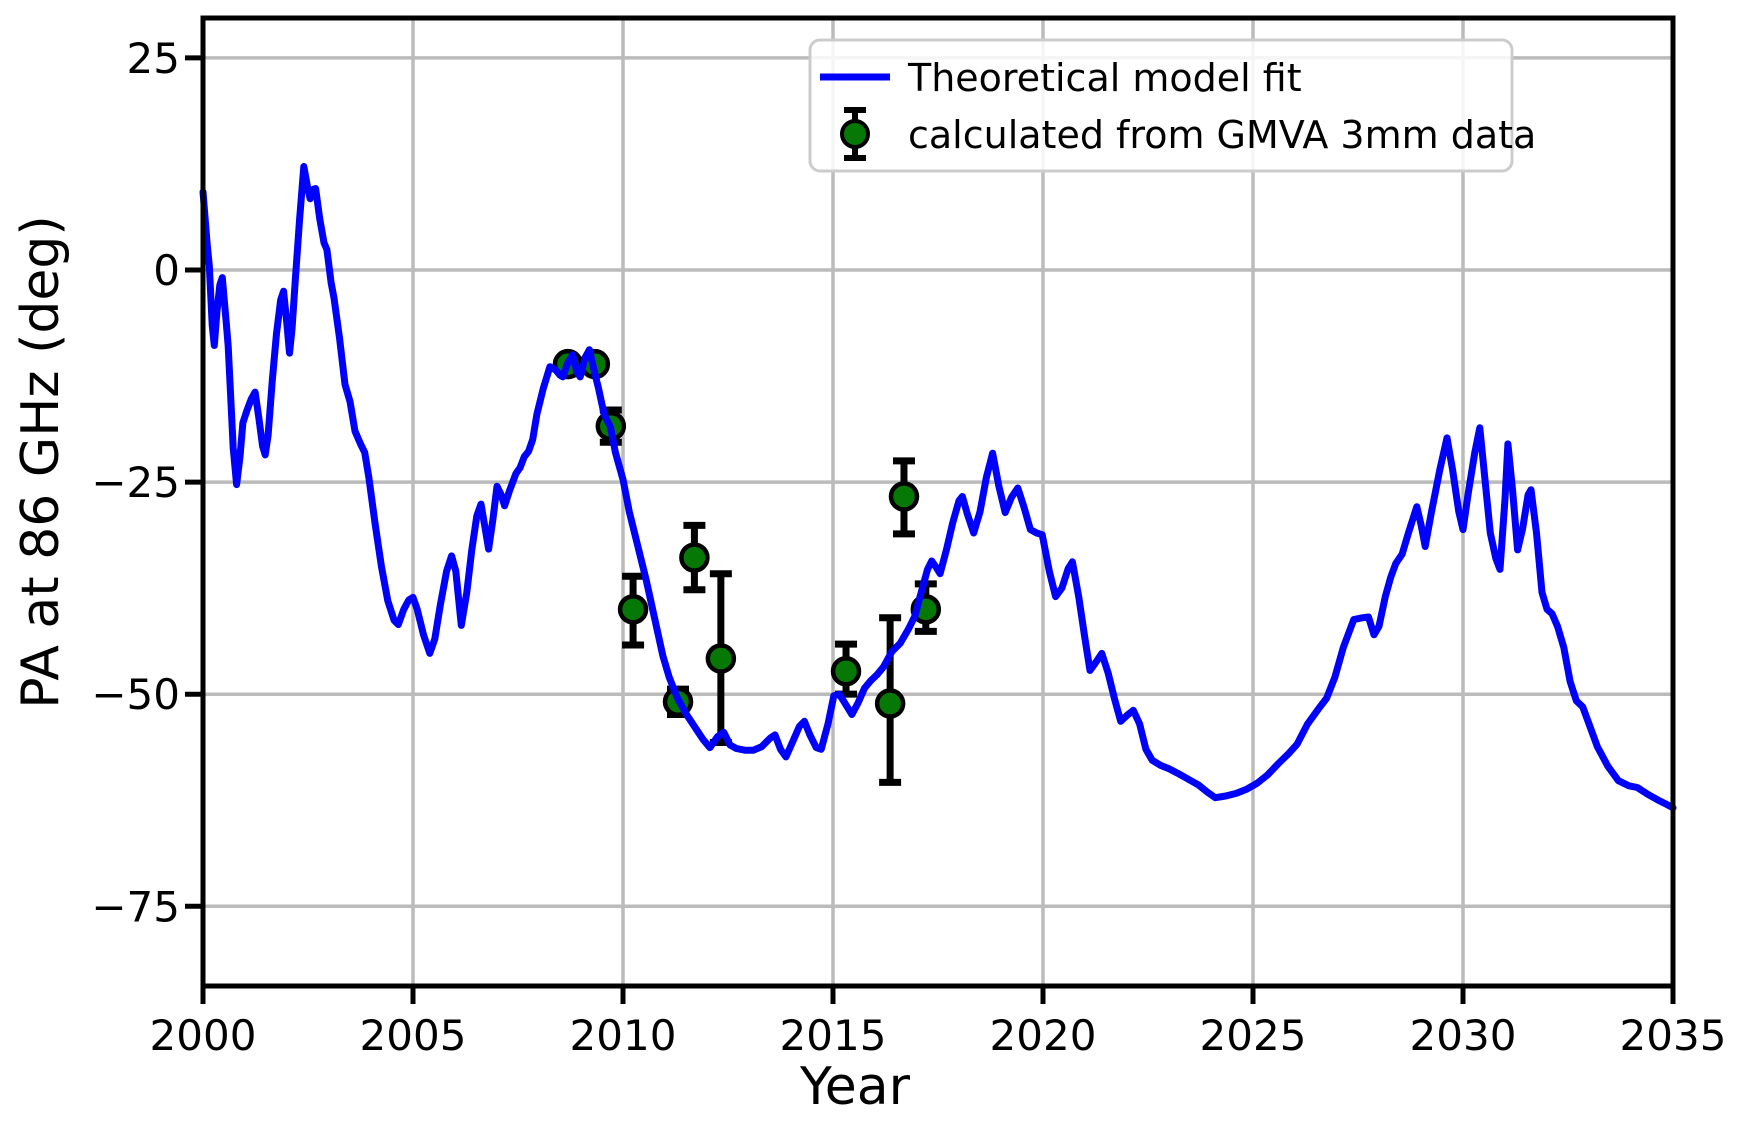  I want to click on legend-errorbar-sample, so click(855, 134).